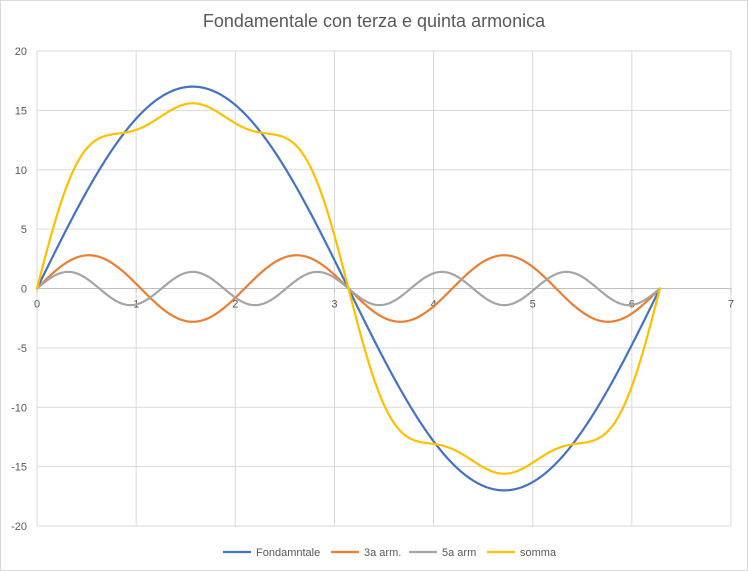 This screenshot has height=571, width=748. Describe the element at coordinates (731, 305) in the screenshot. I see `x-tick-label: 7` at that location.